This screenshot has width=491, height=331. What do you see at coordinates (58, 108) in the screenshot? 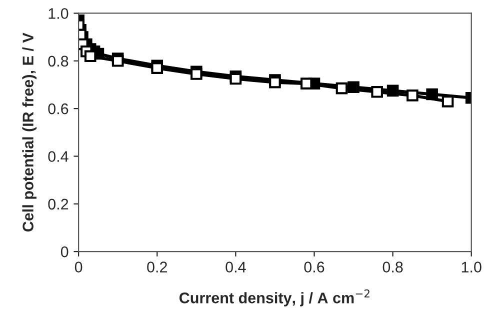
I see `y-tick-label: 0.6` at bounding box center [58, 108].